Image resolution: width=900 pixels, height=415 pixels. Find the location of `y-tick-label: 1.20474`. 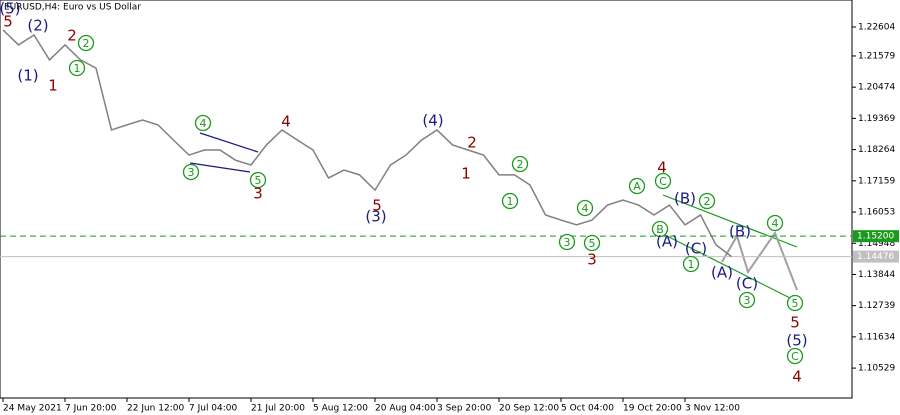

y-tick-label: 1.20474 is located at coordinates (876, 88).